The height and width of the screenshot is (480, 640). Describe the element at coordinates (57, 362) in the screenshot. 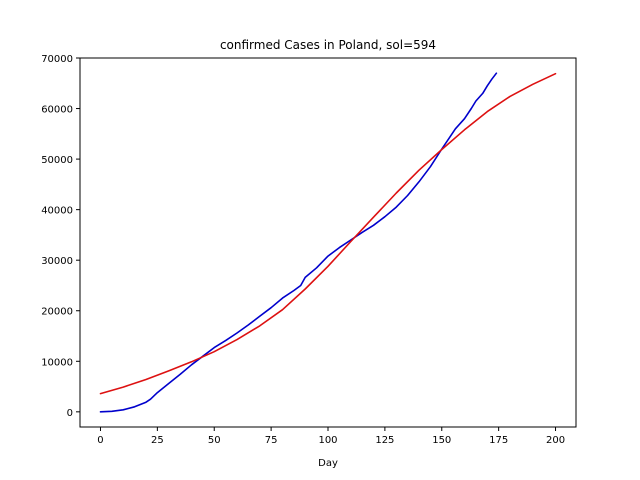

I see `y-tick-label: 10000` at that location.